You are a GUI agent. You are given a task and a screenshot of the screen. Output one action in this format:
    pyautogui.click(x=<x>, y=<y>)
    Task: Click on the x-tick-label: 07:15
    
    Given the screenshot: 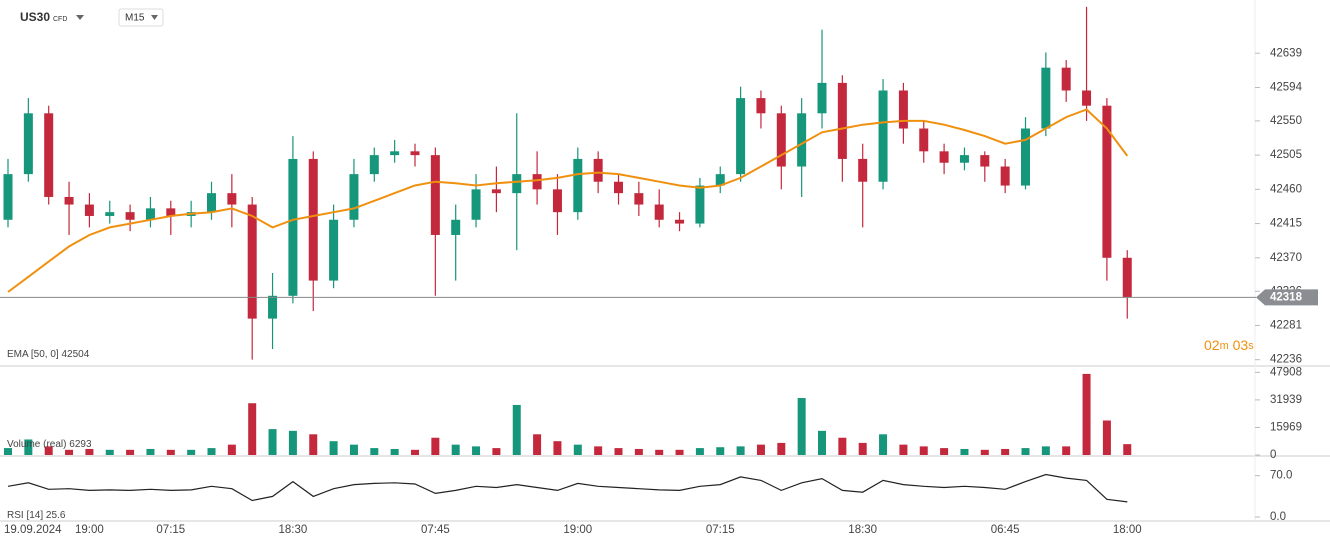 What is the action you would take?
    pyautogui.click(x=170, y=530)
    